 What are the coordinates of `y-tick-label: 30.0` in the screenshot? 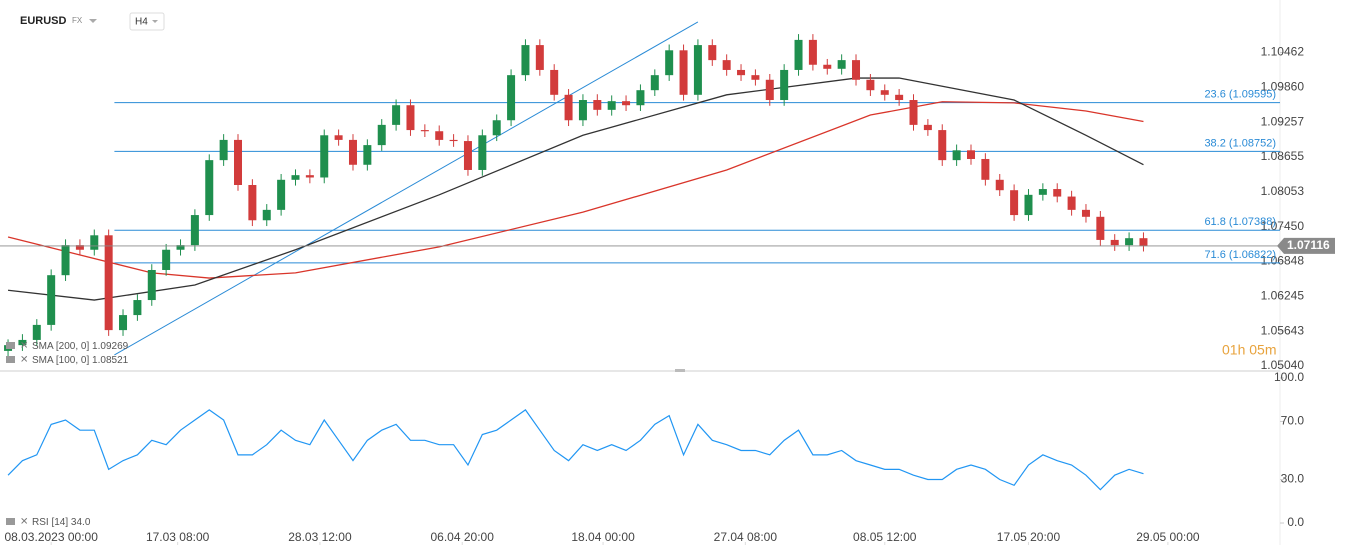 It's located at (1293, 479).